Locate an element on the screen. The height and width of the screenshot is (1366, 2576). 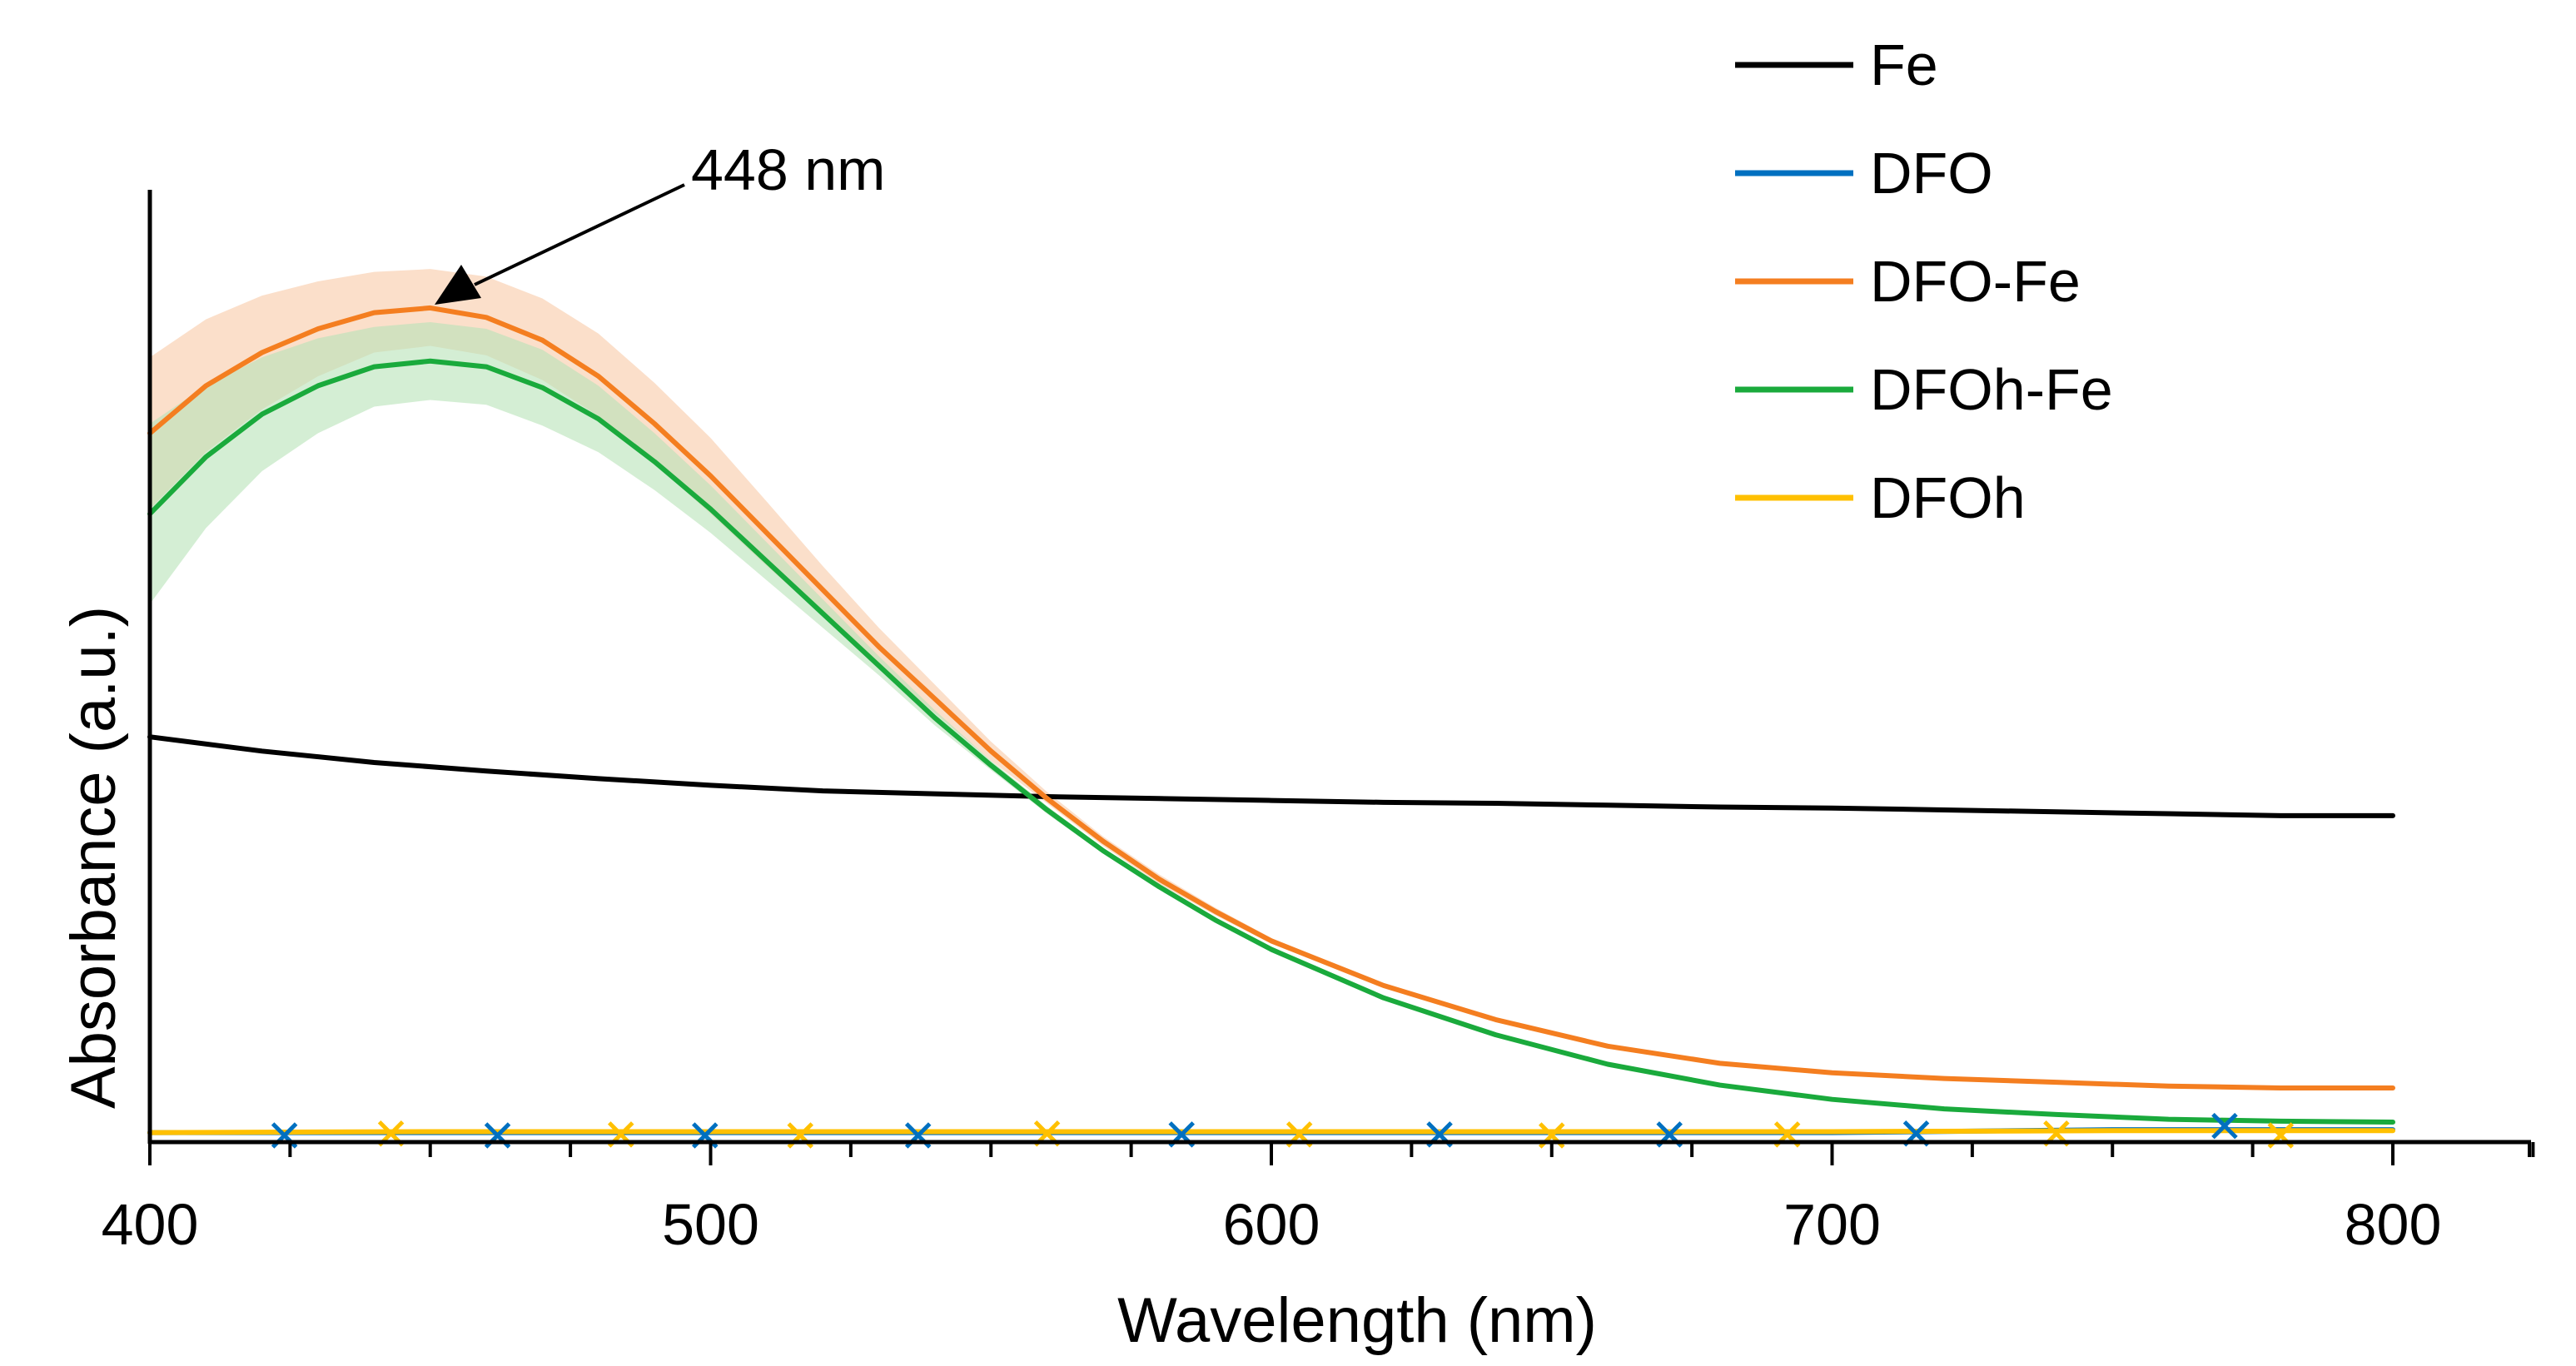
x-tick-label: 500 is located at coordinates (710, 1224).